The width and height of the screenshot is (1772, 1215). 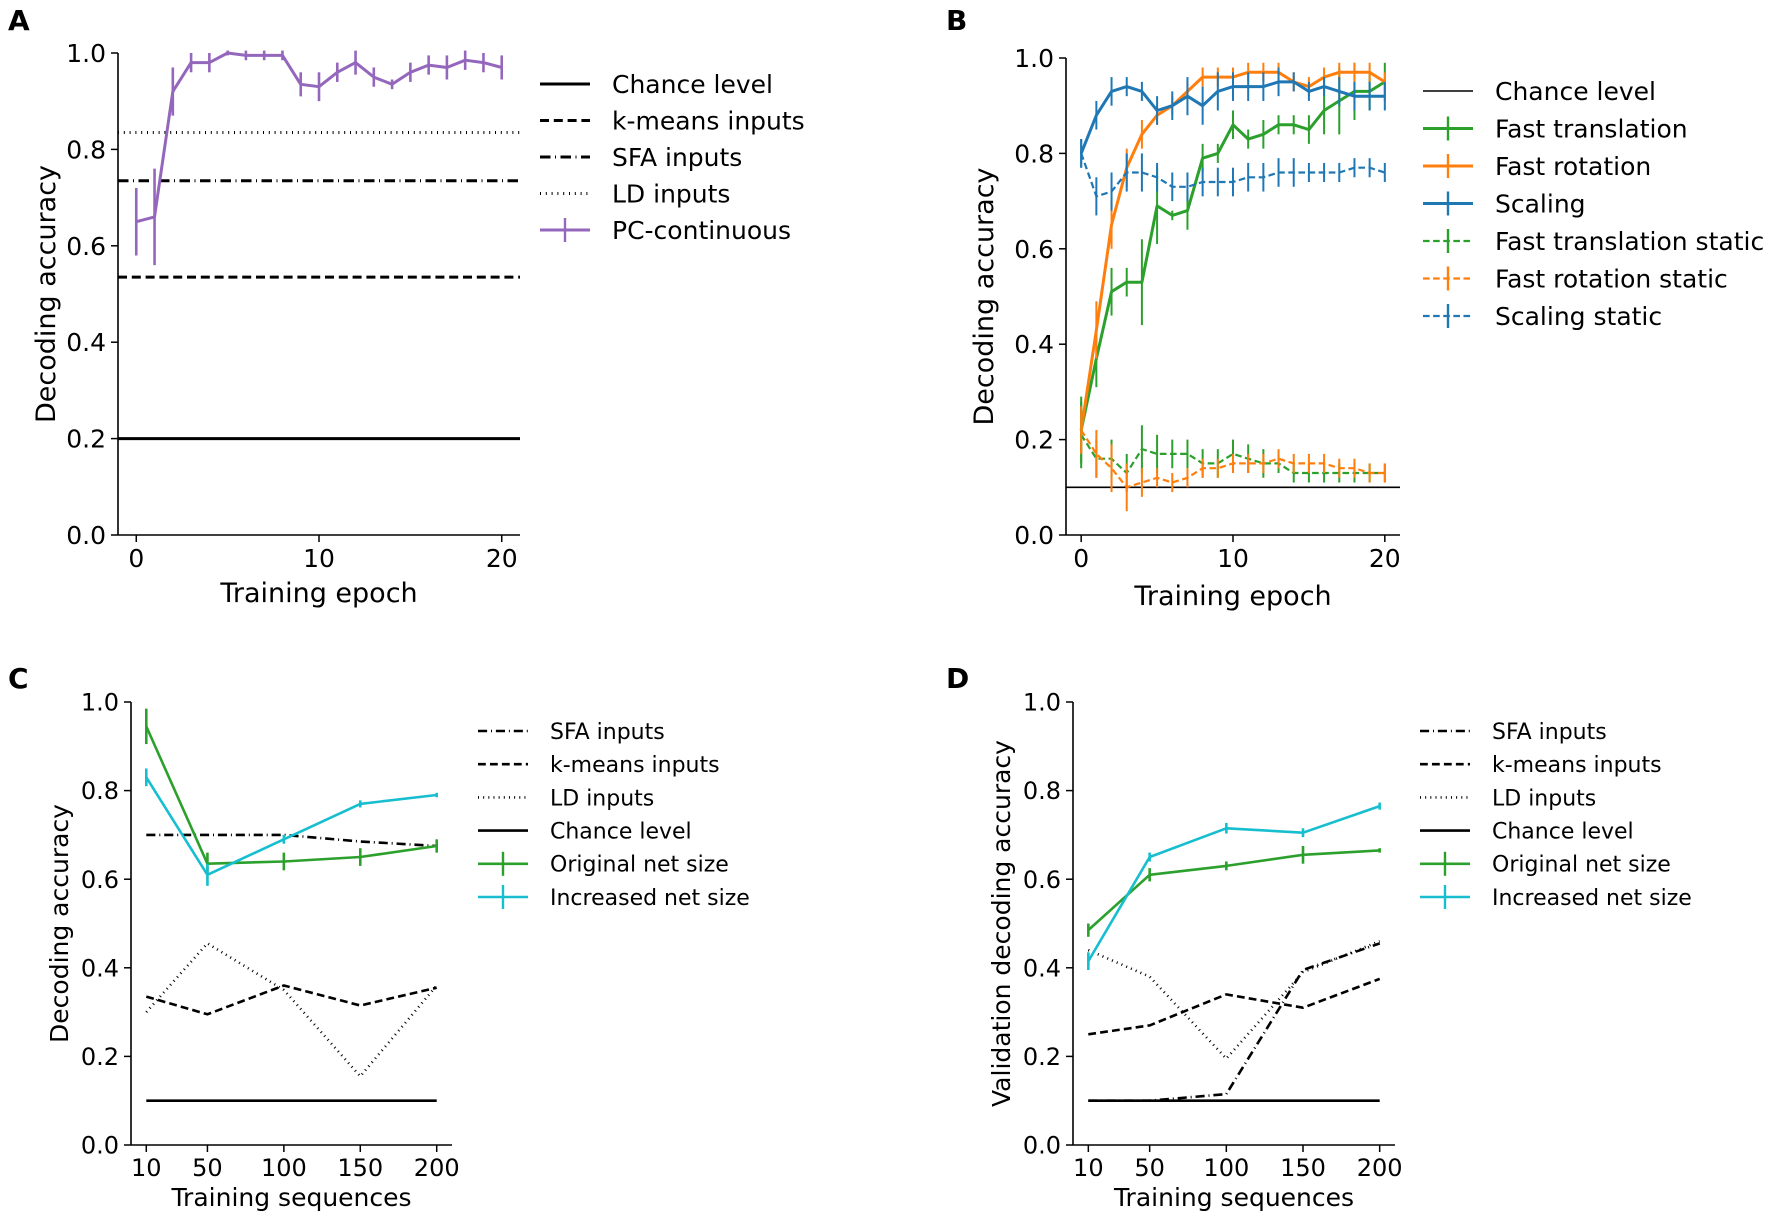 I want to click on panel-a-label: A, so click(x=19, y=20).